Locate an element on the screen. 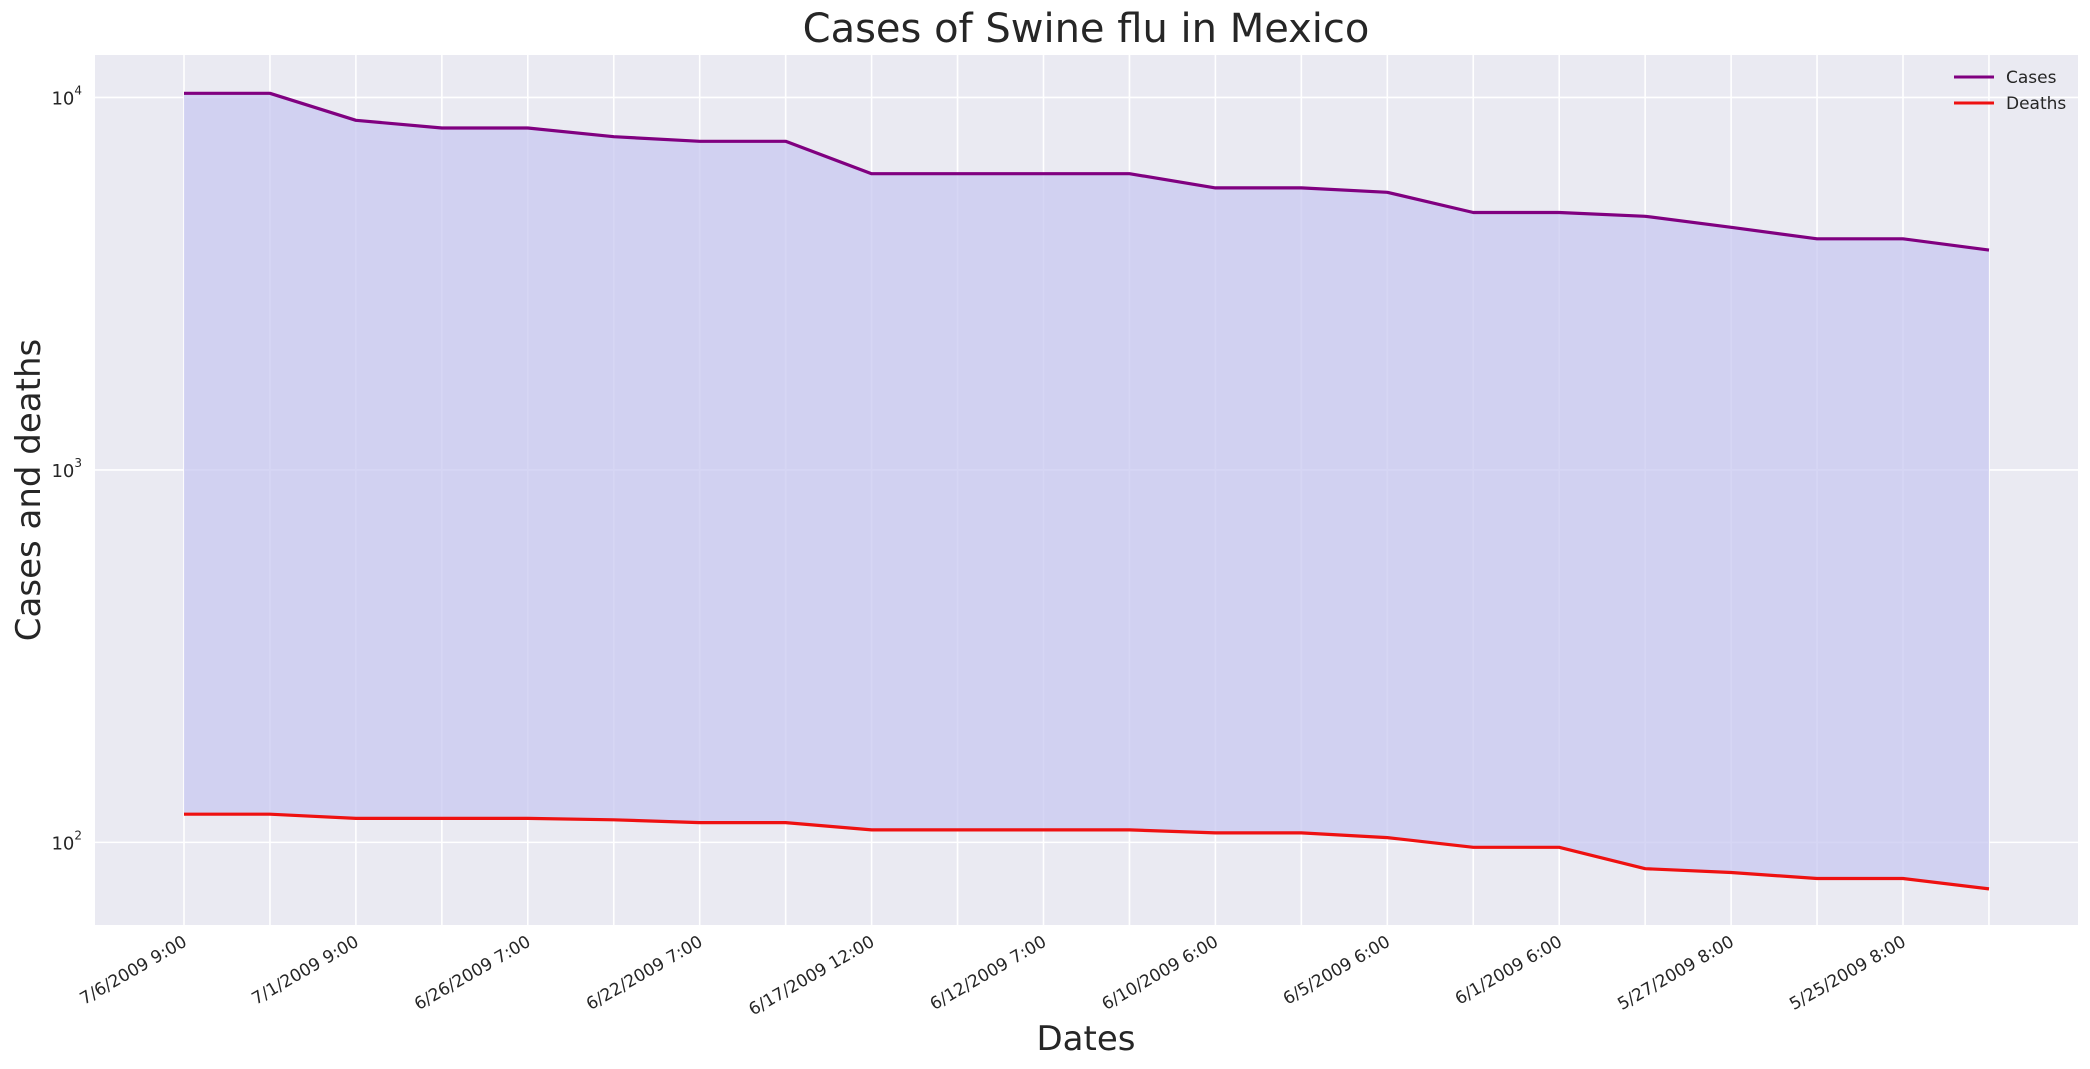 This screenshot has width=2090, height=1069. y-tick-label: 10⁴ is located at coordinates (66, 96).